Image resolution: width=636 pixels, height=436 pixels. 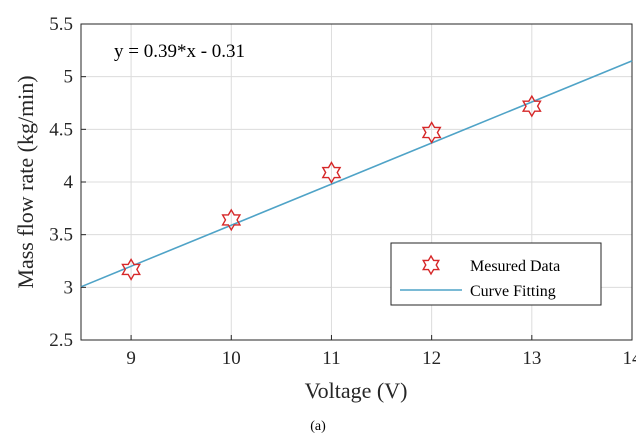 I want to click on hexagram-icon, so click(x=431, y=265).